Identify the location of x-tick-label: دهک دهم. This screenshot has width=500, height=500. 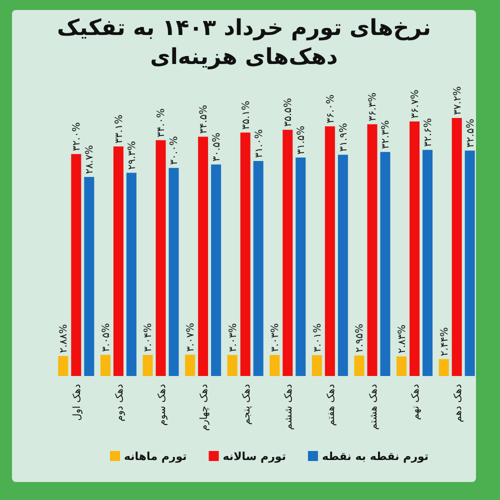
(458, 403).